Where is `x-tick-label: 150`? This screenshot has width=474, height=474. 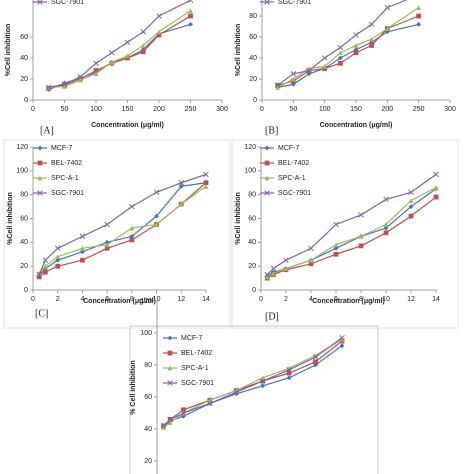 x-tick-label: 150 is located at coordinates (128, 109).